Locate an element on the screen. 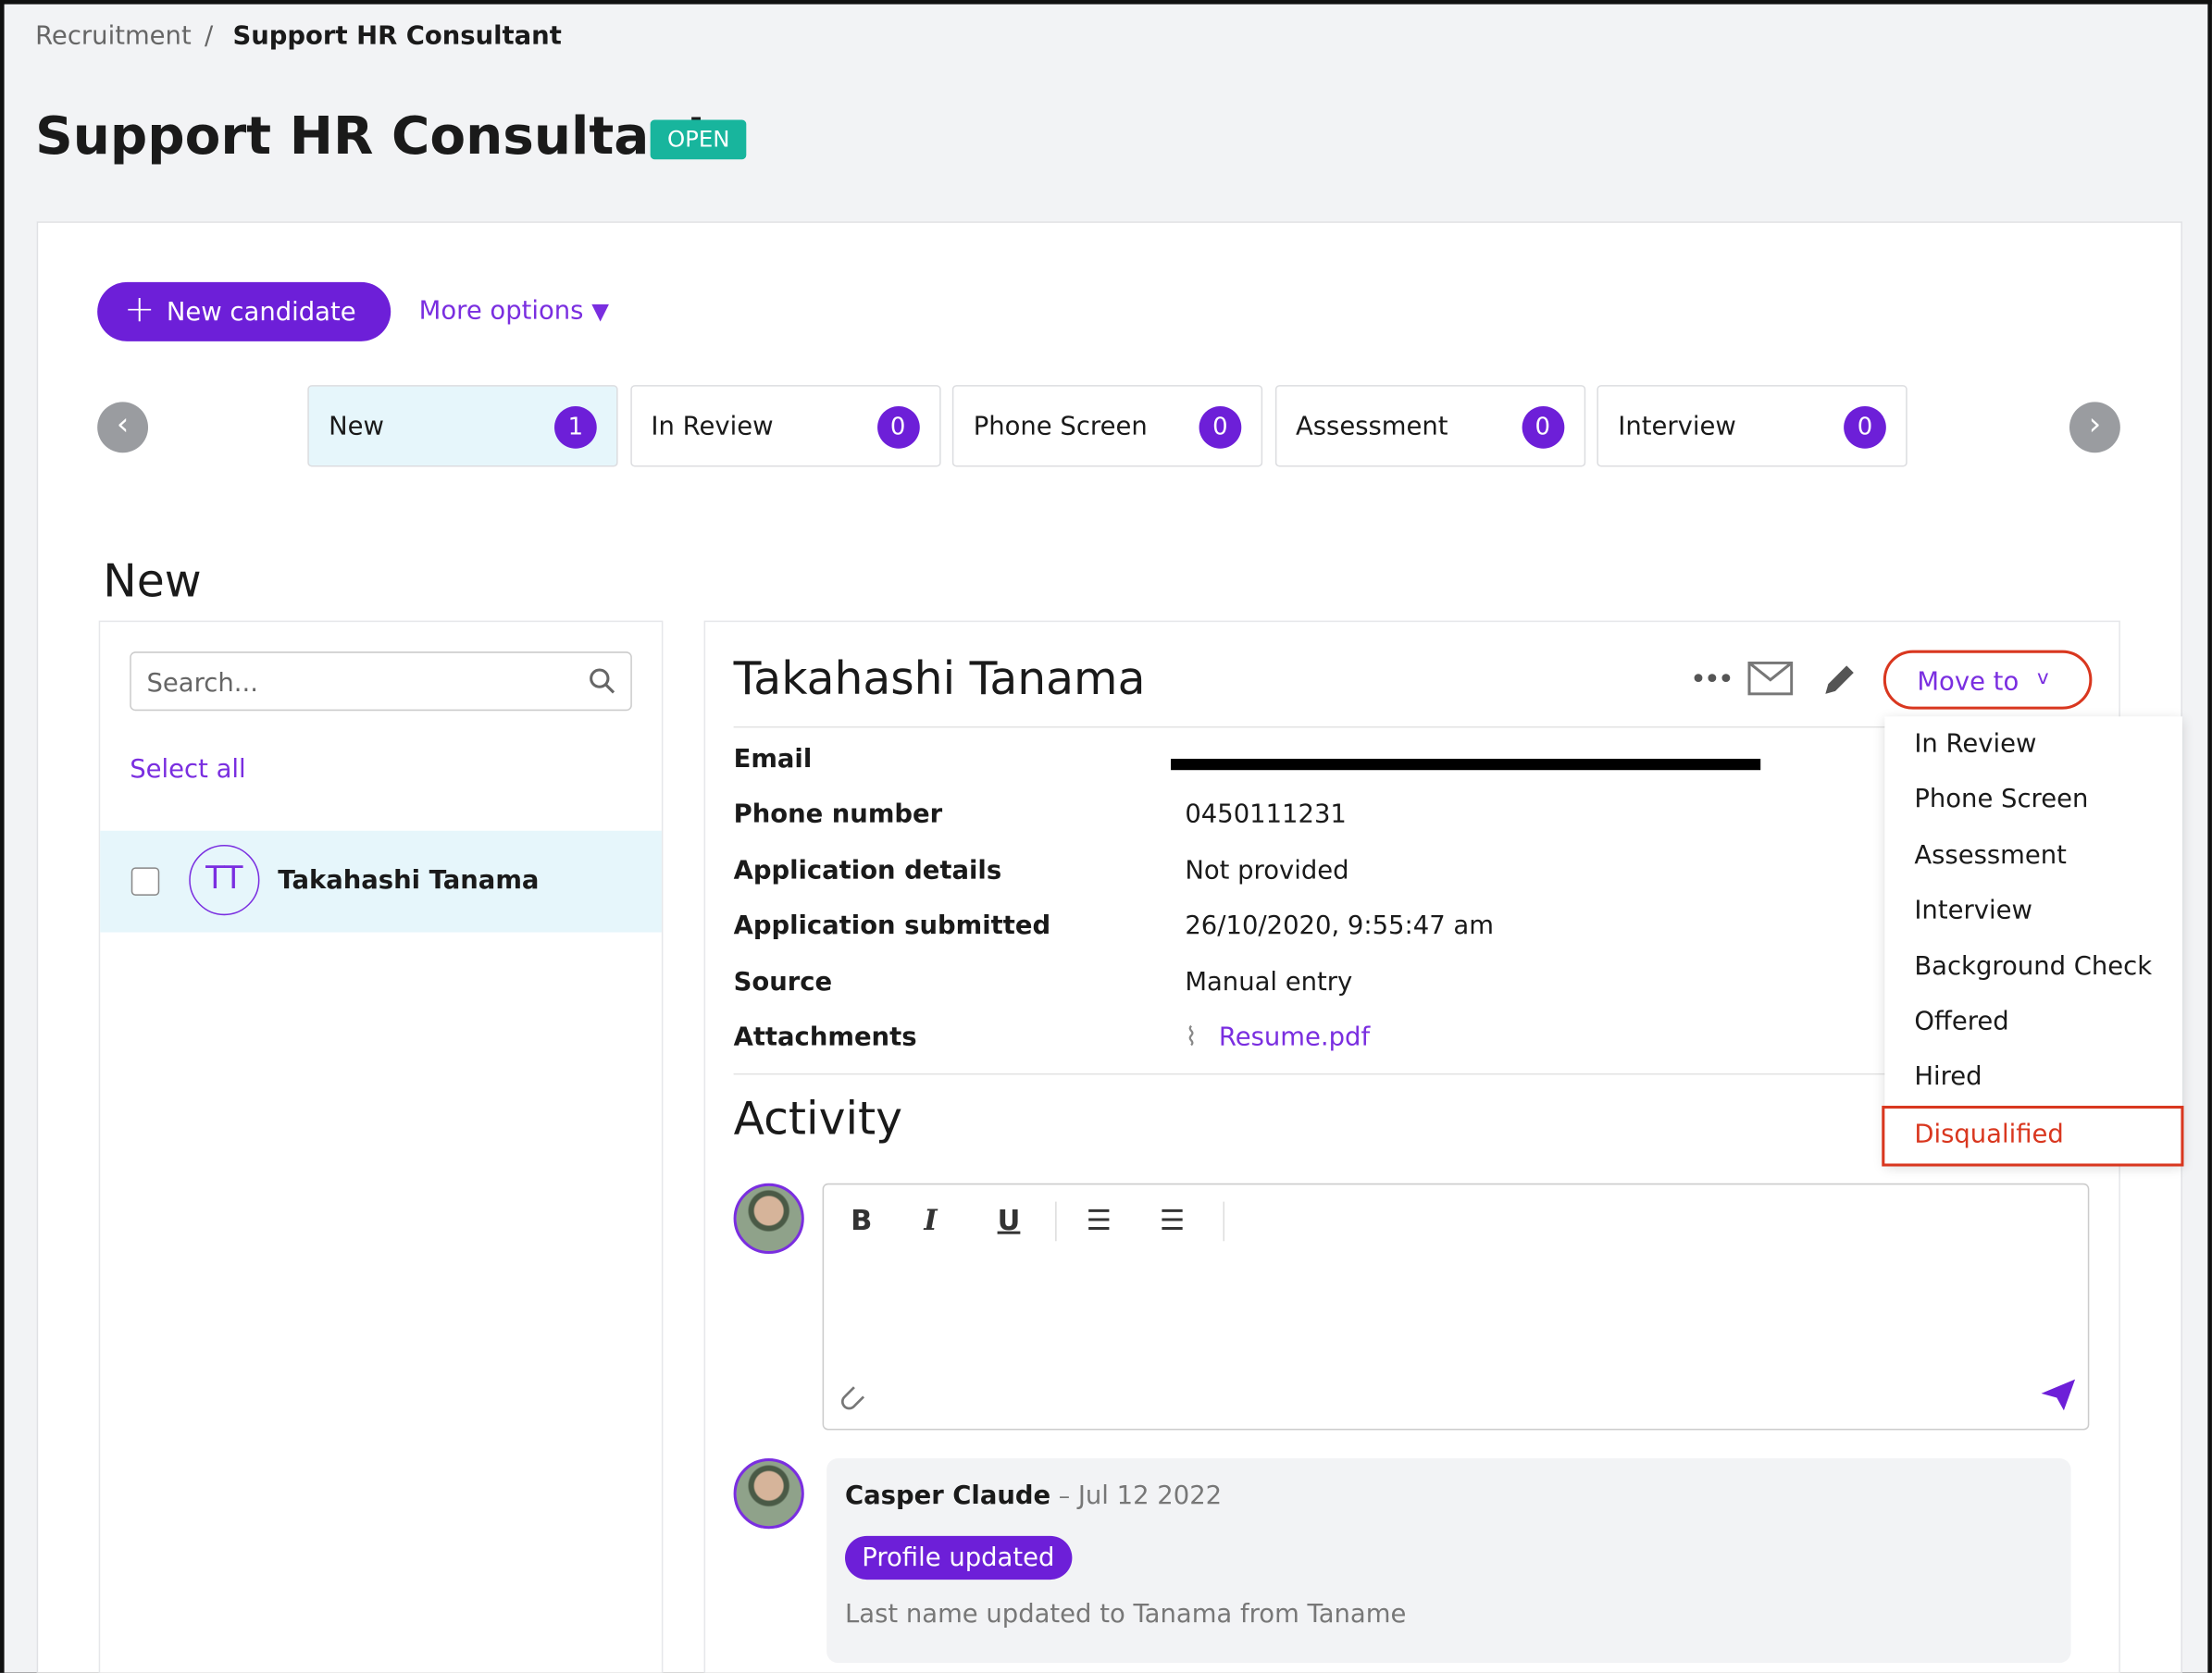 The width and height of the screenshot is (2212, 1673). menu-item: Offered is located at coordinates (1961, 1022).